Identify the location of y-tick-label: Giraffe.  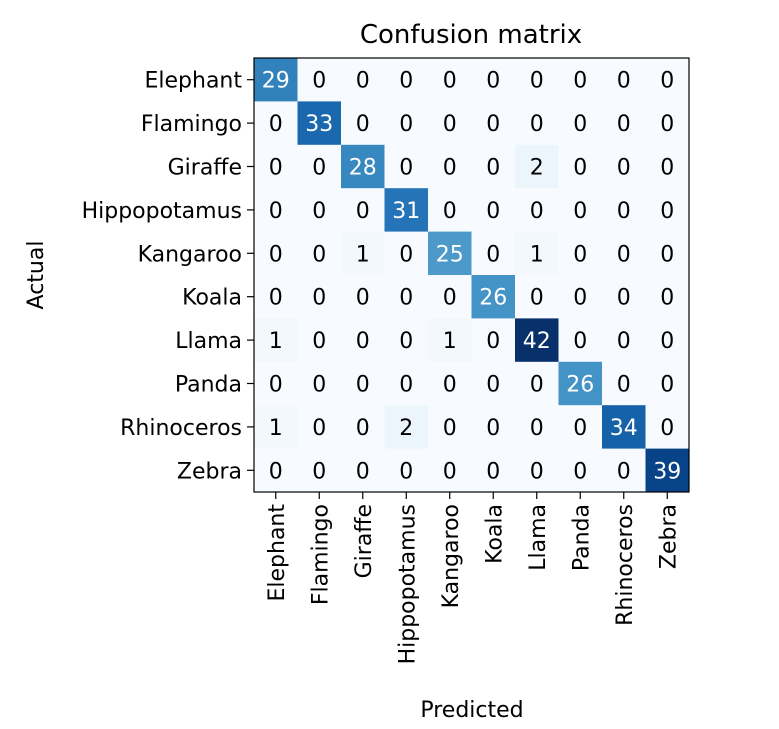
(205, 168).